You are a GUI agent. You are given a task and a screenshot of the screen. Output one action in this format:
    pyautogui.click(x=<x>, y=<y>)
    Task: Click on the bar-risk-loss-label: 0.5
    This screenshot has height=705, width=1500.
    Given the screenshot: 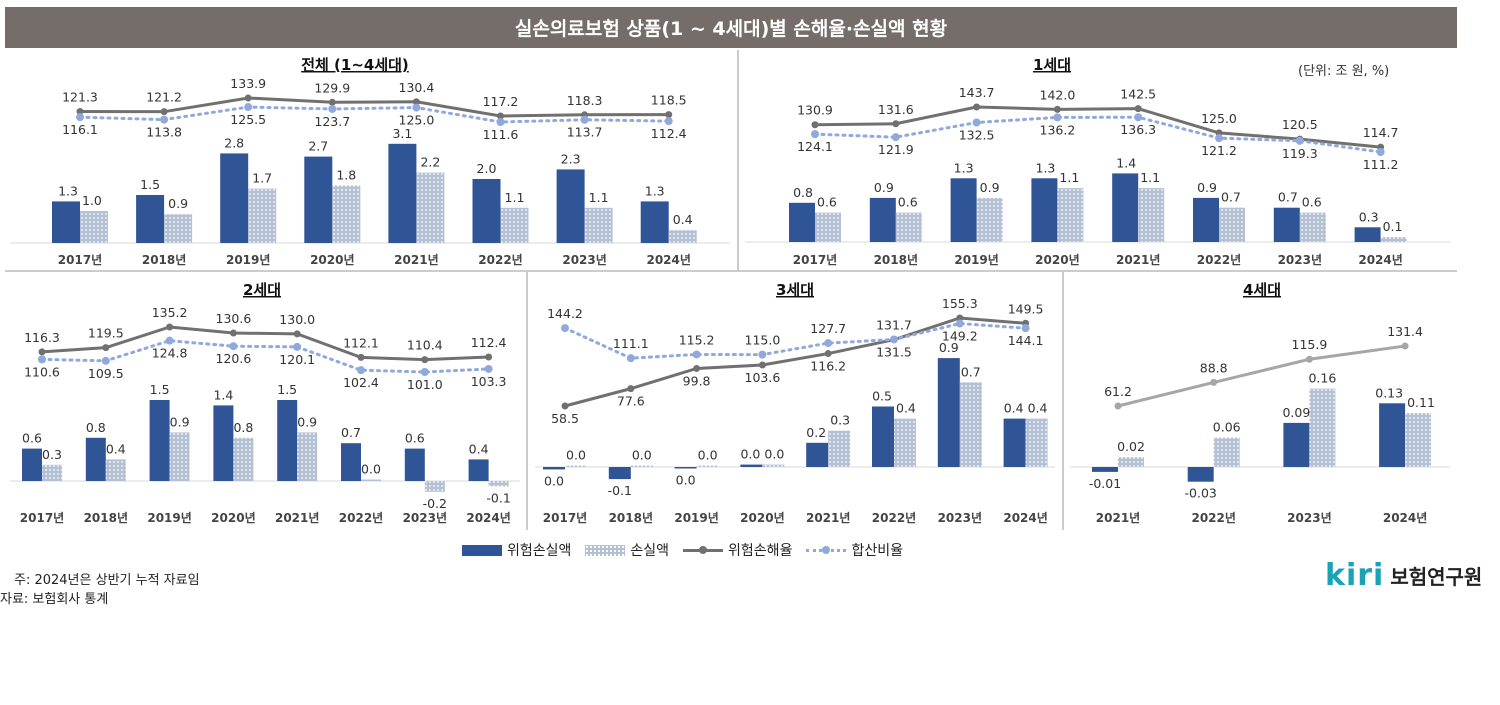 What is the action you would take?
    pyautogui.click(x=882, y=396)
    